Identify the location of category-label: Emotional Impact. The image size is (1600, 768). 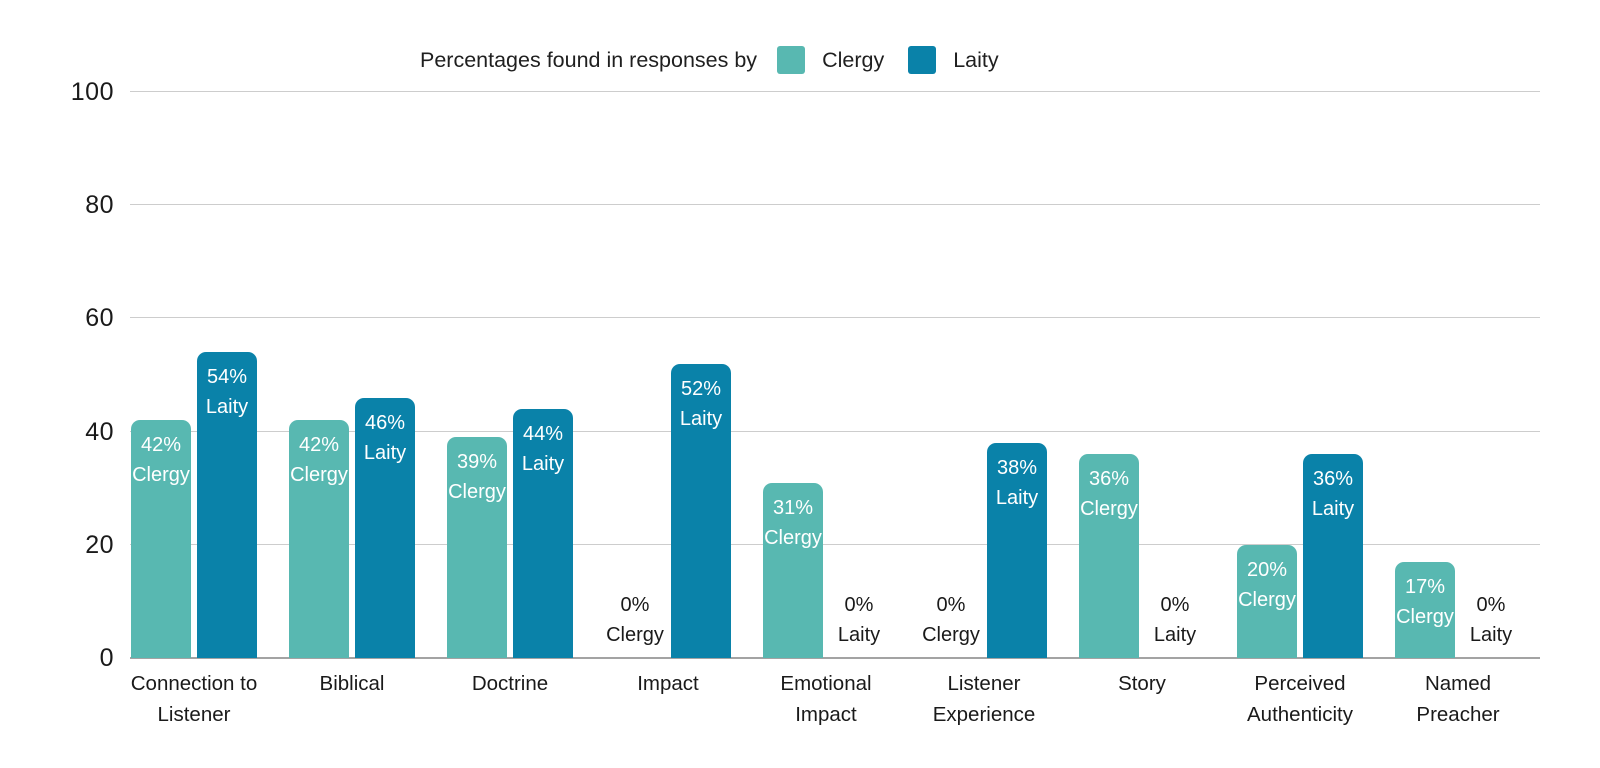
(826, 699).